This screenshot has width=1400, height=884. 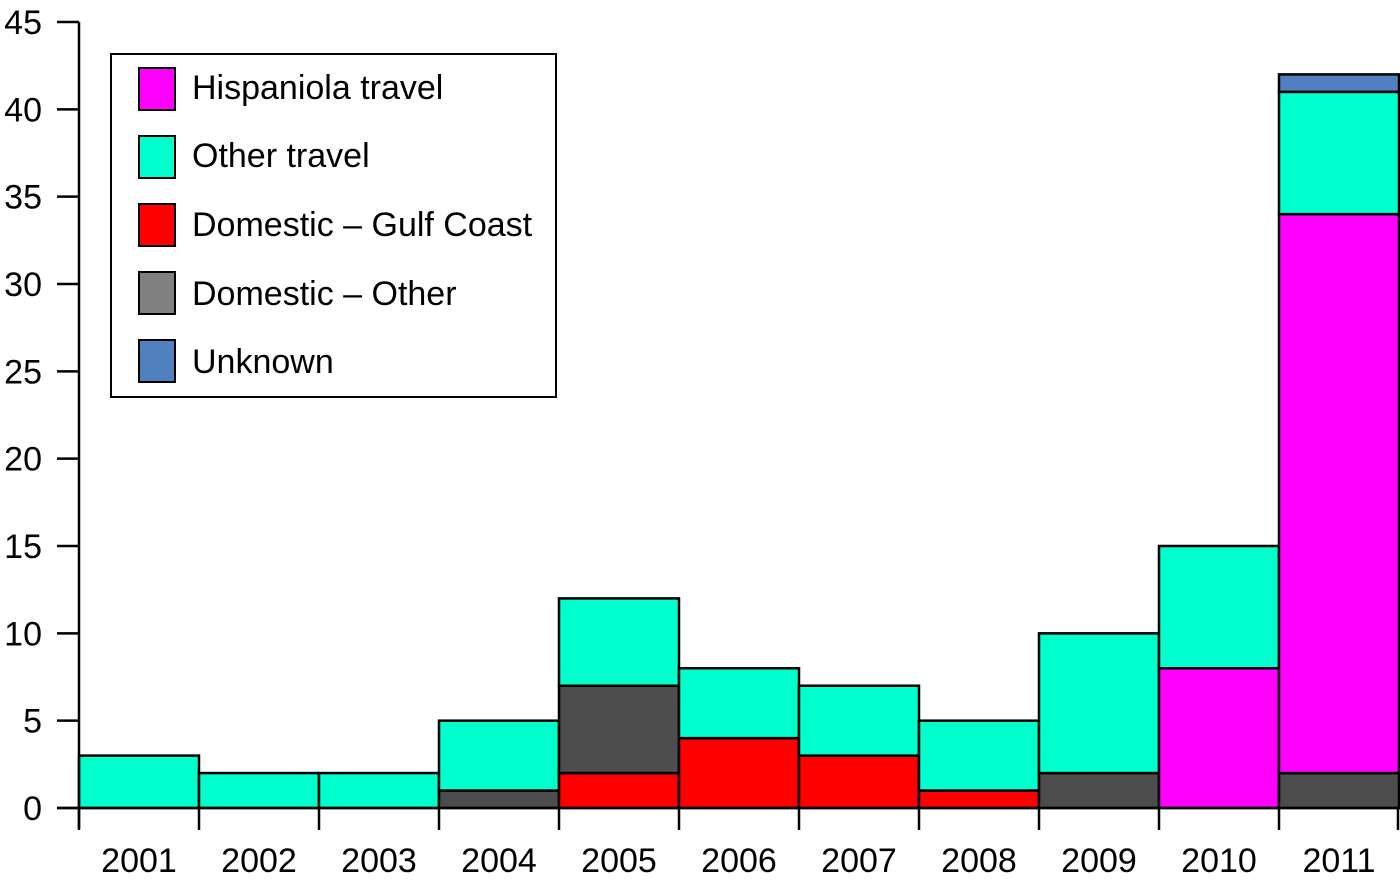 I want to click on y-tick-label: 25, so click(x=23, y=372).